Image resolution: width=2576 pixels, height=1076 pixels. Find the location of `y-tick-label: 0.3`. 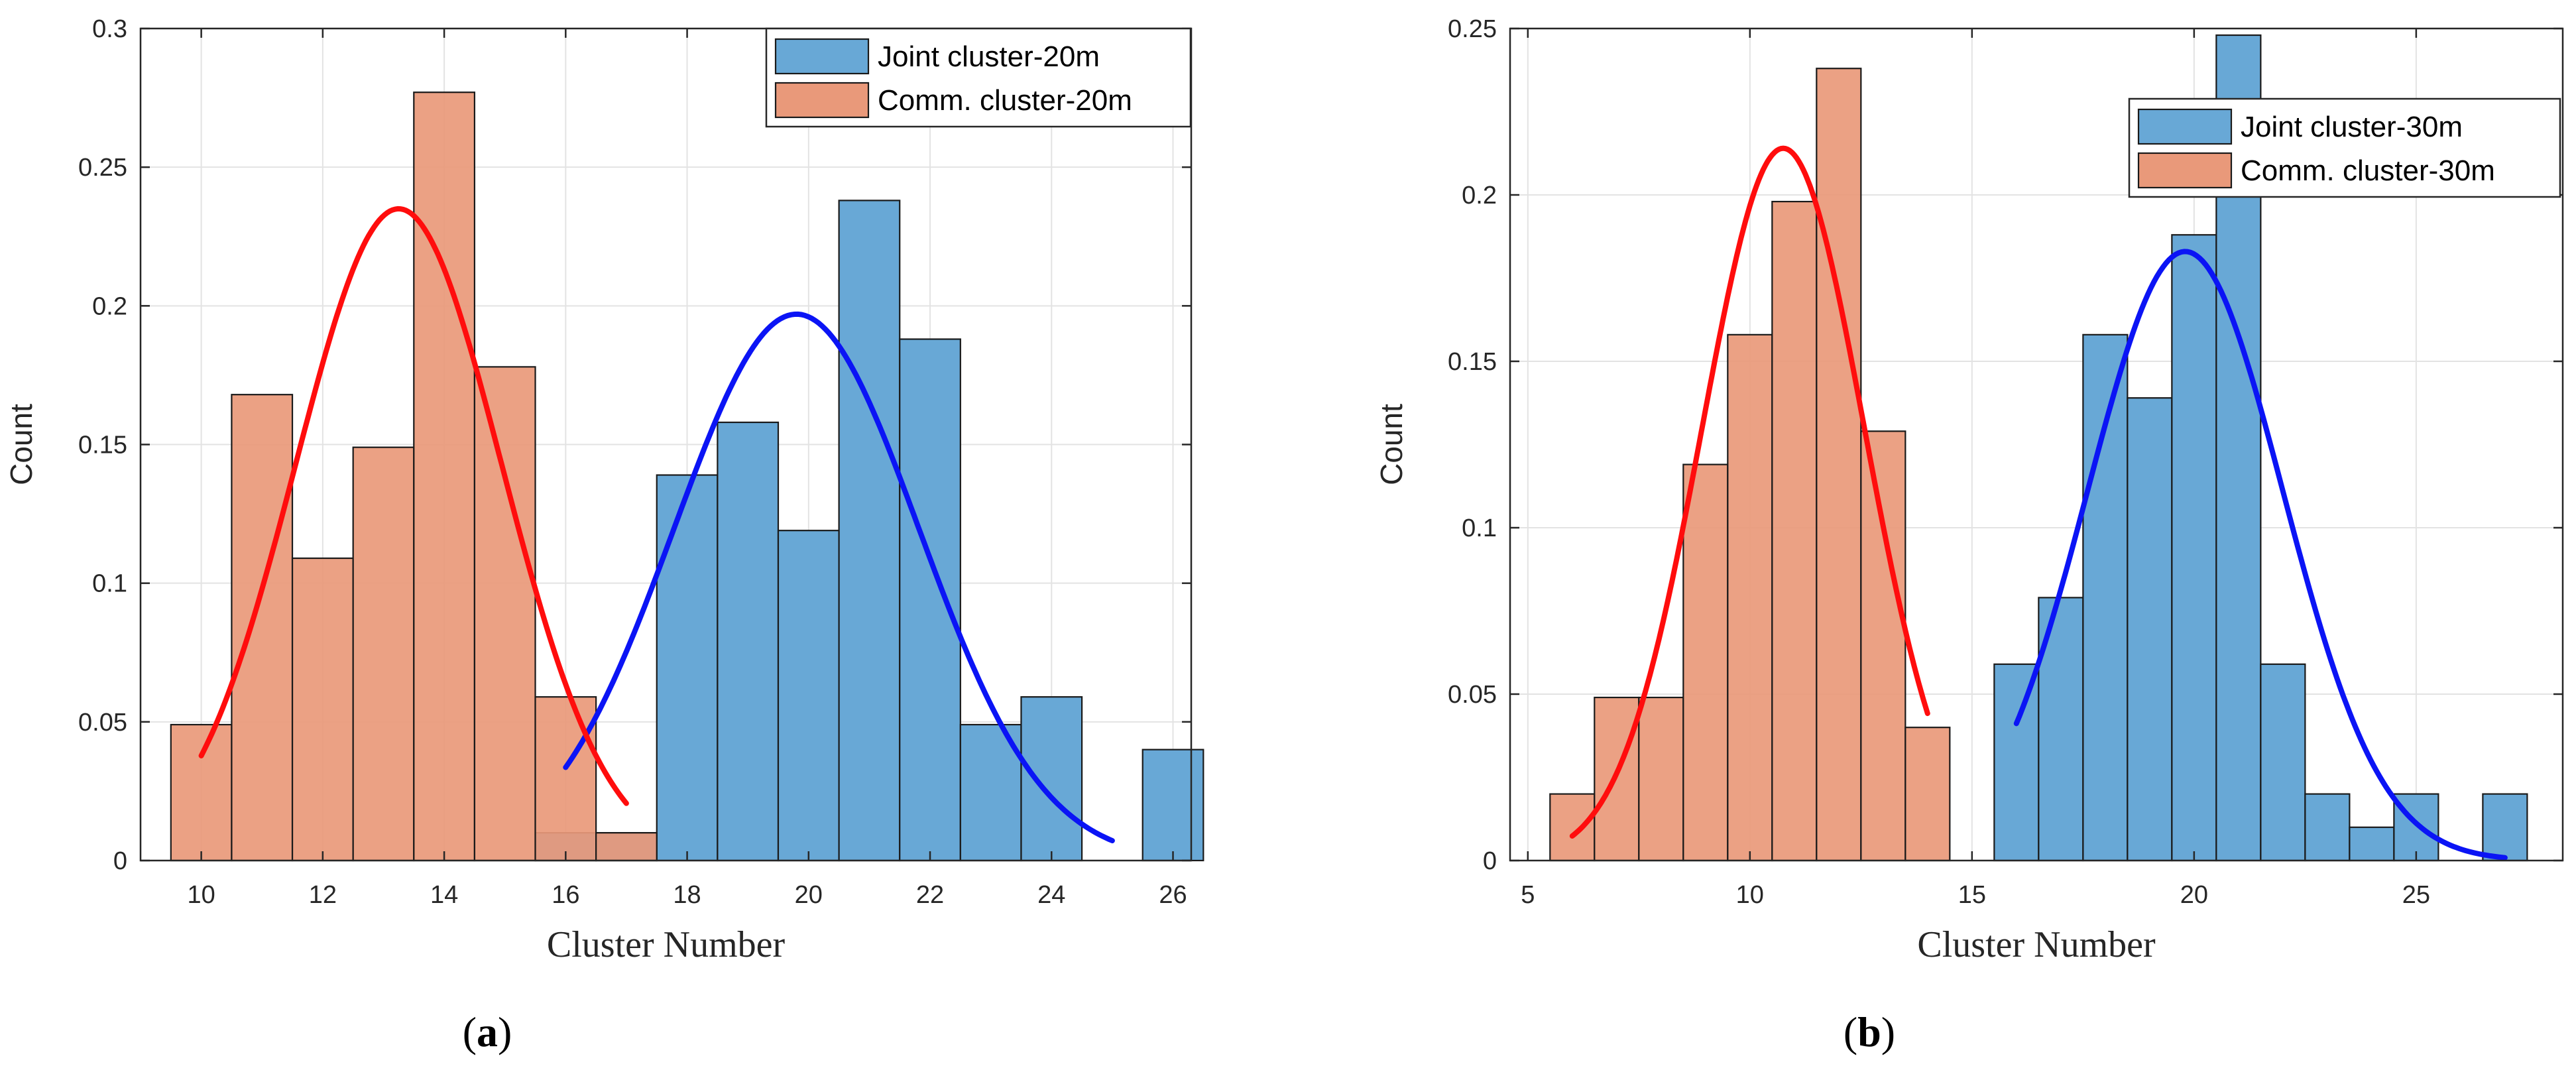

y-tick-label: 0.3 is located at coordinates (110, 29).